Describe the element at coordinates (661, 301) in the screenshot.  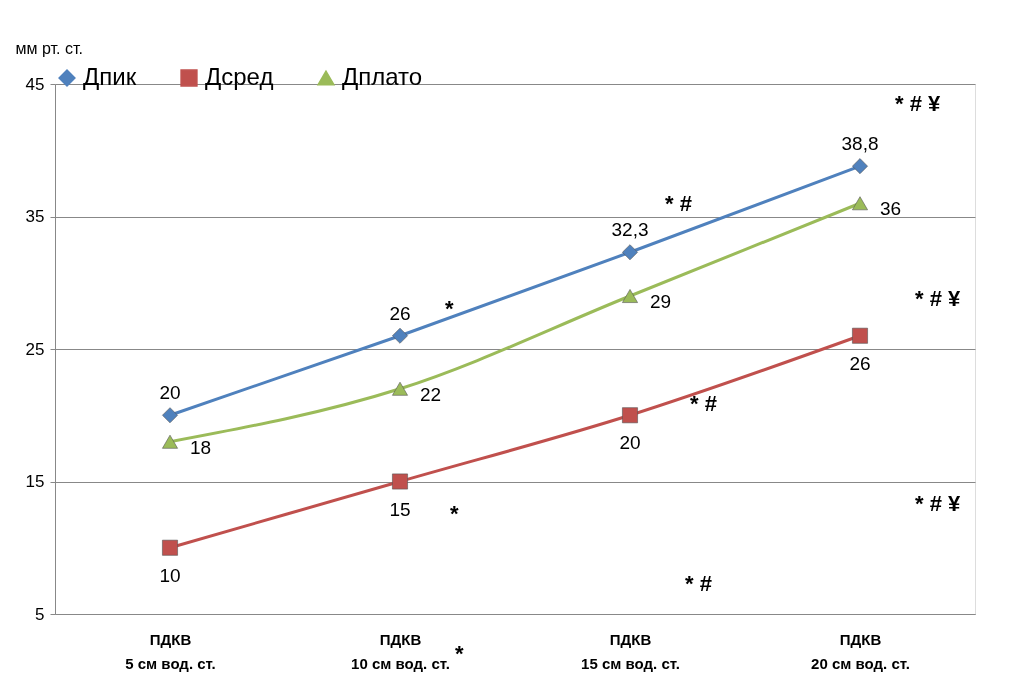
I see `data-label: 29` at that location.